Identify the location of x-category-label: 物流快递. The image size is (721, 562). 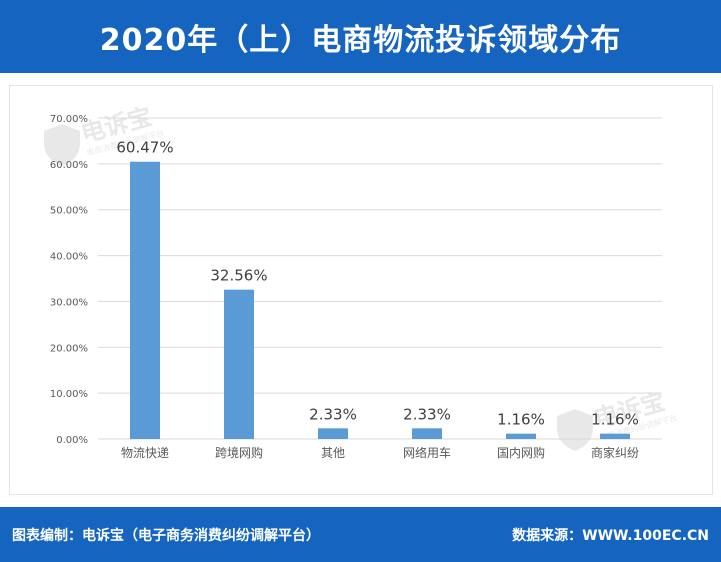
(145, 453).